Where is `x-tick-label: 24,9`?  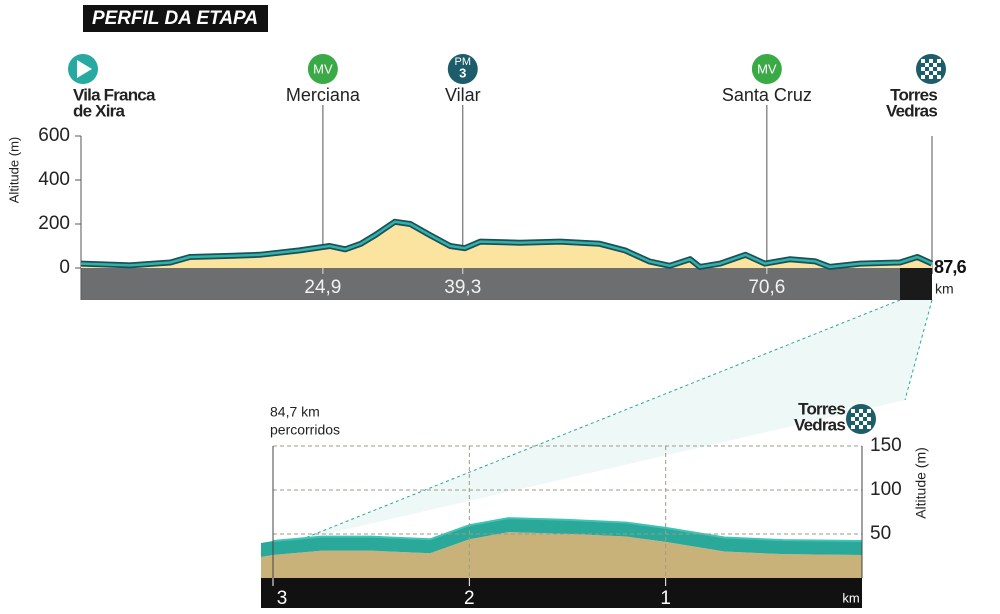
x-tick-label: 24,9 is located at coordinates (322, 287).